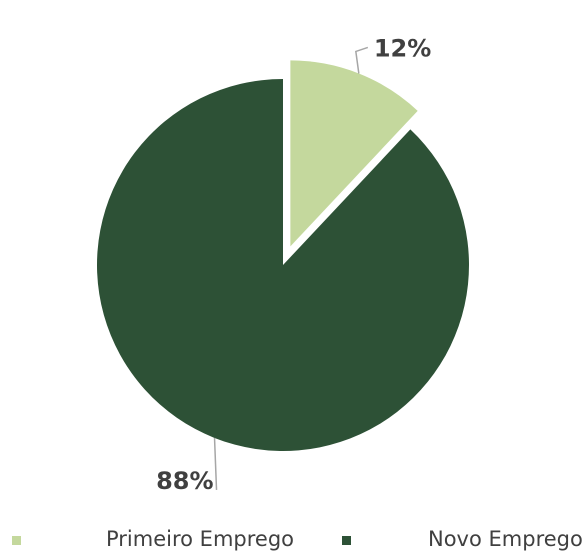  What do you see at coordinates (505, 539) in the screenshot?
I see `legend-label-novo-emprego: Novo Emprego` at bounding box center [505, 539].